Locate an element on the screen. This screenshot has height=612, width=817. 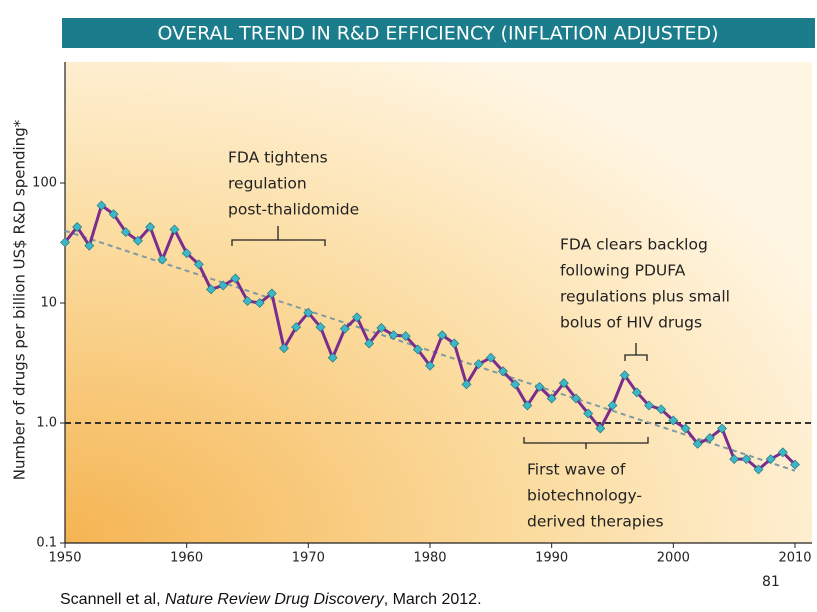
source-text: Scannell et al, is located at coordinates (112, 599).